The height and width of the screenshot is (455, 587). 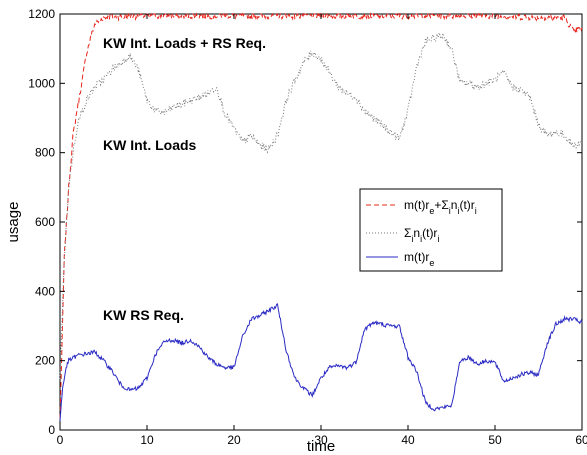 What do you see at coordinates (431, 211) in the screenshot?
I see `legend-total-sub-1: e` at bounding box center [431, 211].